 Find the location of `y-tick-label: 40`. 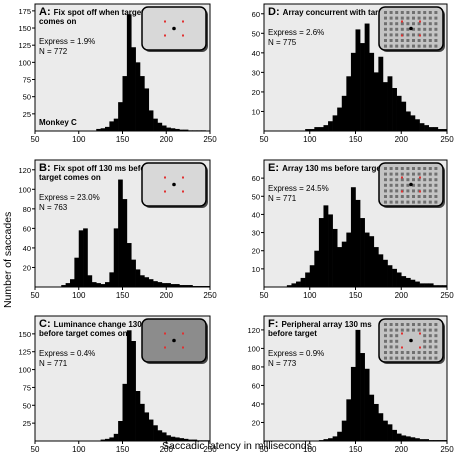

y-tick-label: 40 is located at coordinates (256, 404).